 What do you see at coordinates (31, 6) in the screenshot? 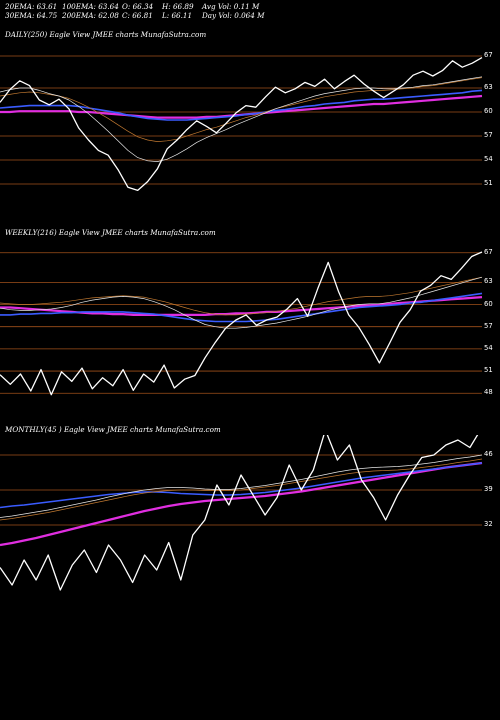
I see `ema20-stat: 20EMA: 63.61` at bounding box center [31, 6].